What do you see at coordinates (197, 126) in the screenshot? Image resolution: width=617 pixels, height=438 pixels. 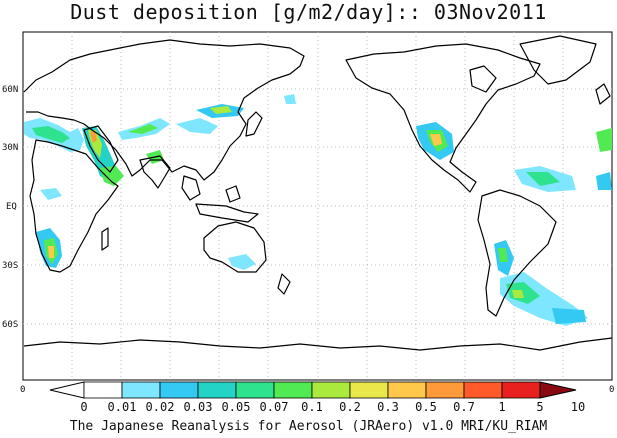 I see `dust-patch-central-asia` at bounding box center [197, 126].